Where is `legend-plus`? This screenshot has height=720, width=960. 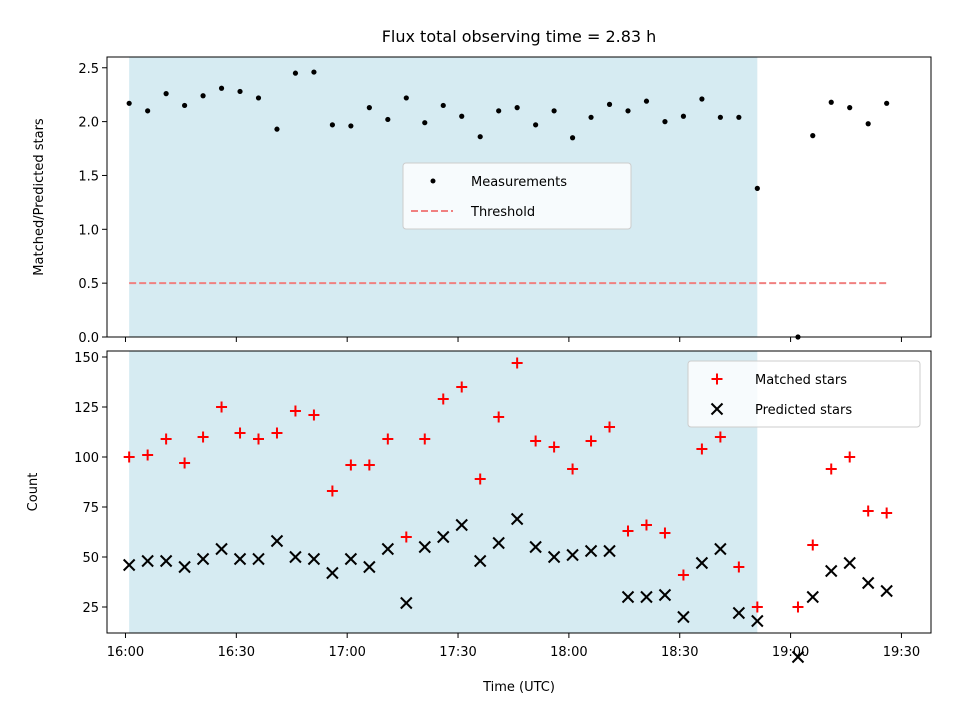
legend-plus is located at coordinates (717, 379).